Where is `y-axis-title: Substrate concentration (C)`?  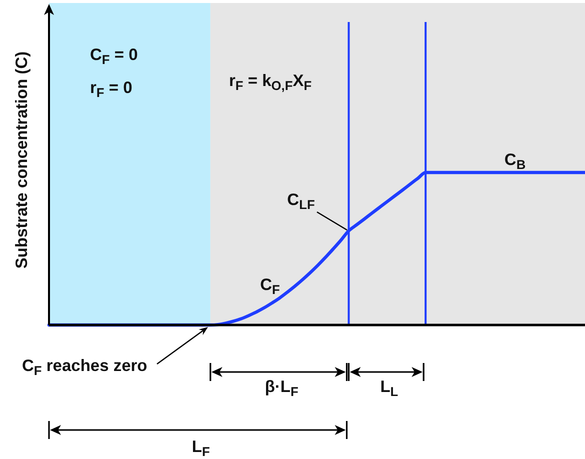
y-axis-title: Substrate concentration (C) is located at coordinates (22, 160).